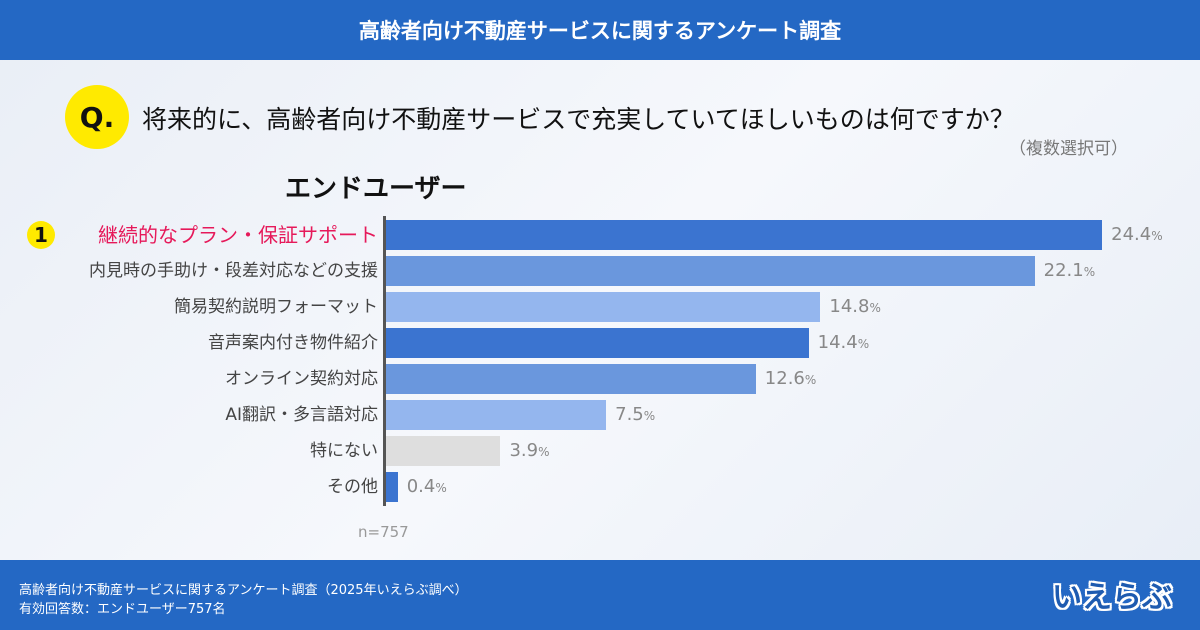 Image resolution: width=1200 pixels, height=630 pixels. I want to click on bar-row: オンライン契約対応 12.6%, so click(600, 379).